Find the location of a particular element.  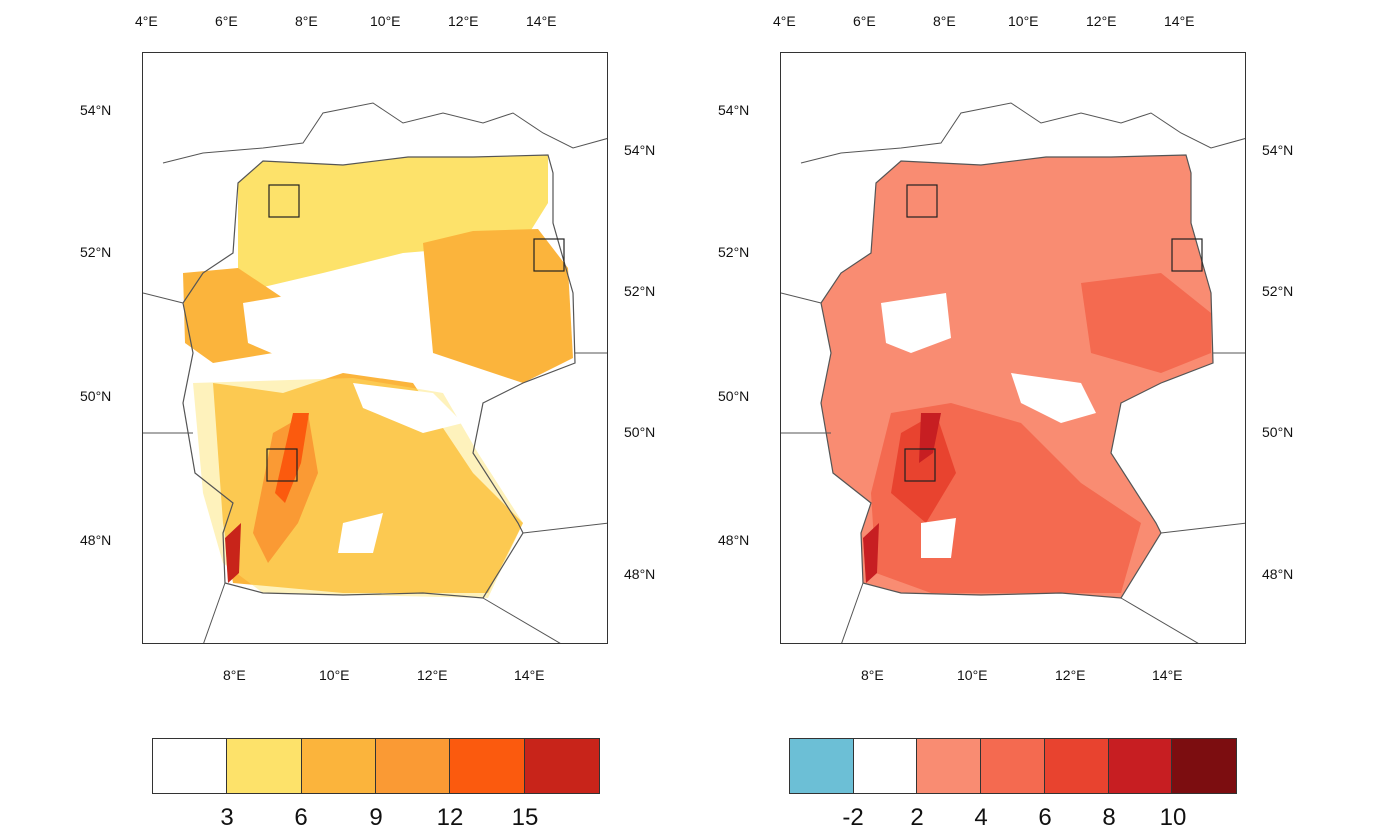

colorbar-left is located at coordinates (376, 766).